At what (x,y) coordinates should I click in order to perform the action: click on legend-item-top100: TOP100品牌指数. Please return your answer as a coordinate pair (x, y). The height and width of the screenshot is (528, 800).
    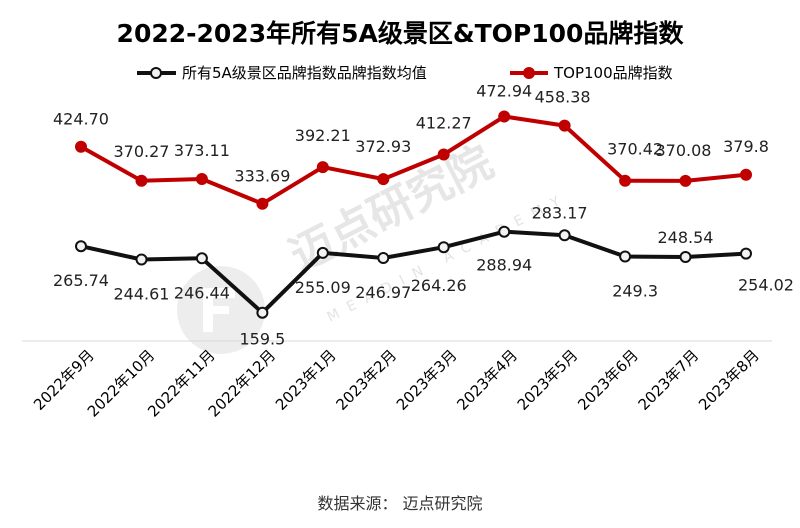
    Looking at the image, I should click on (591, 73).